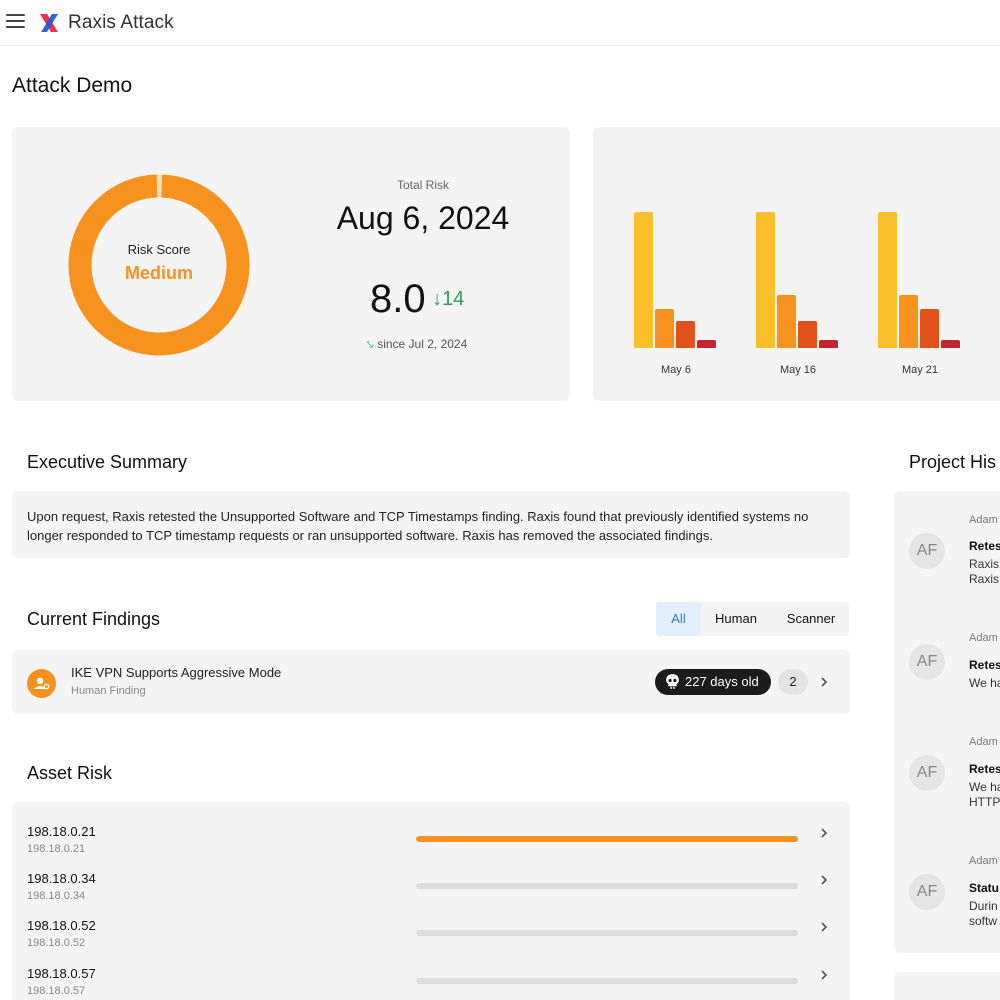 The image size is (1000, 1000). Describe the element at coordinates (398, 299) in the screenshot. I see `score-value: 8.0` at that location.